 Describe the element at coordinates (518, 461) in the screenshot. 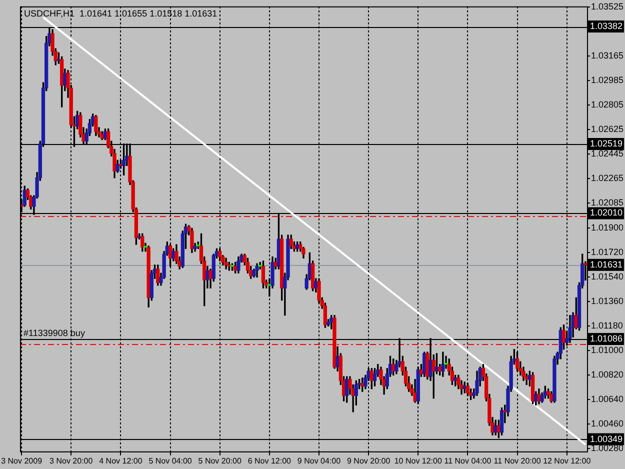

I see `x-tick-label: 11 Nov 20:00` at that location.